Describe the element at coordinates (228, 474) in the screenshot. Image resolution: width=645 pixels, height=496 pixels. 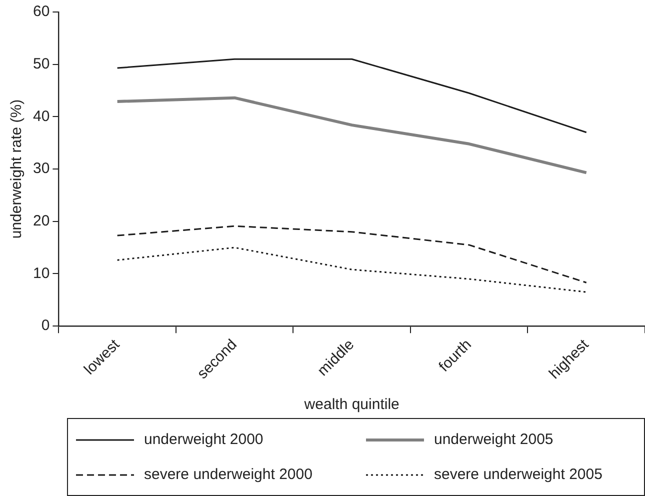
I see `legend-label: severe underweight 2000` at that location.